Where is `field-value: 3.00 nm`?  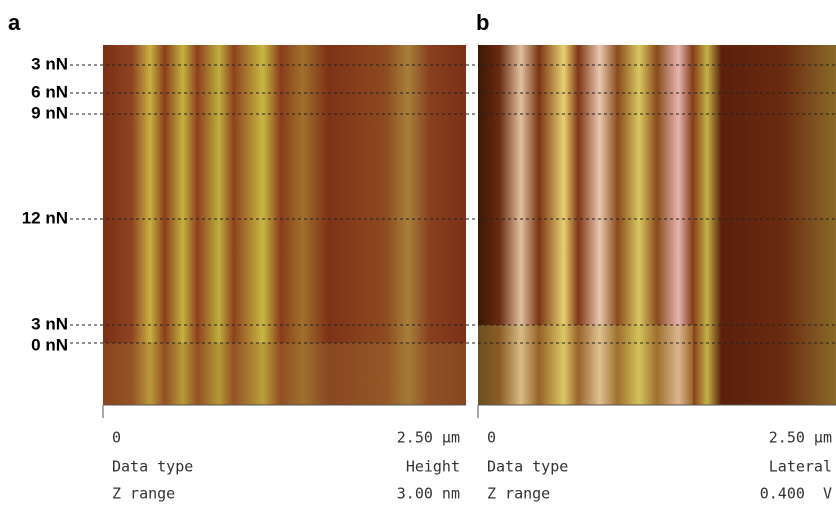 field-value: 3.00 nm is located at coordinates (428, 494).